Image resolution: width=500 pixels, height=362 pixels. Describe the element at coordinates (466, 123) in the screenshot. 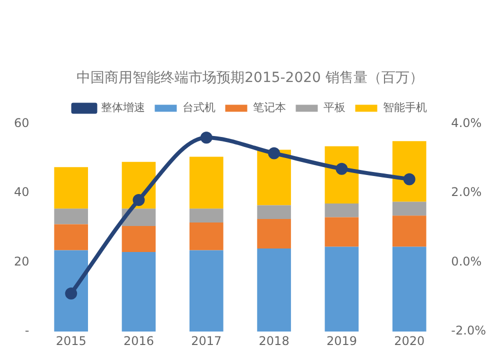

I see `y2-tick-label: 4.0%` at that location.